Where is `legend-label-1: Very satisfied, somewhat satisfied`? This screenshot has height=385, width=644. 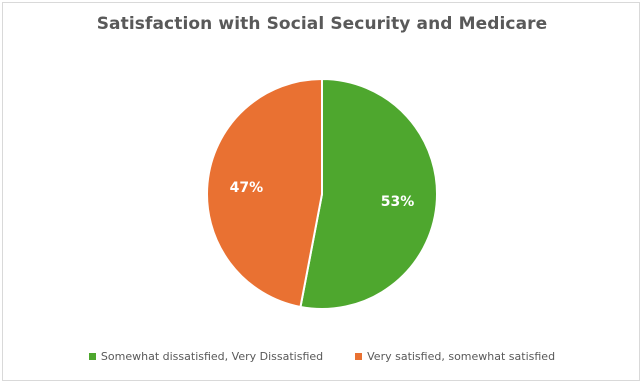 legend-label-1: Very satisfied, somewhat satisfied is located at coordinates (461, 356).